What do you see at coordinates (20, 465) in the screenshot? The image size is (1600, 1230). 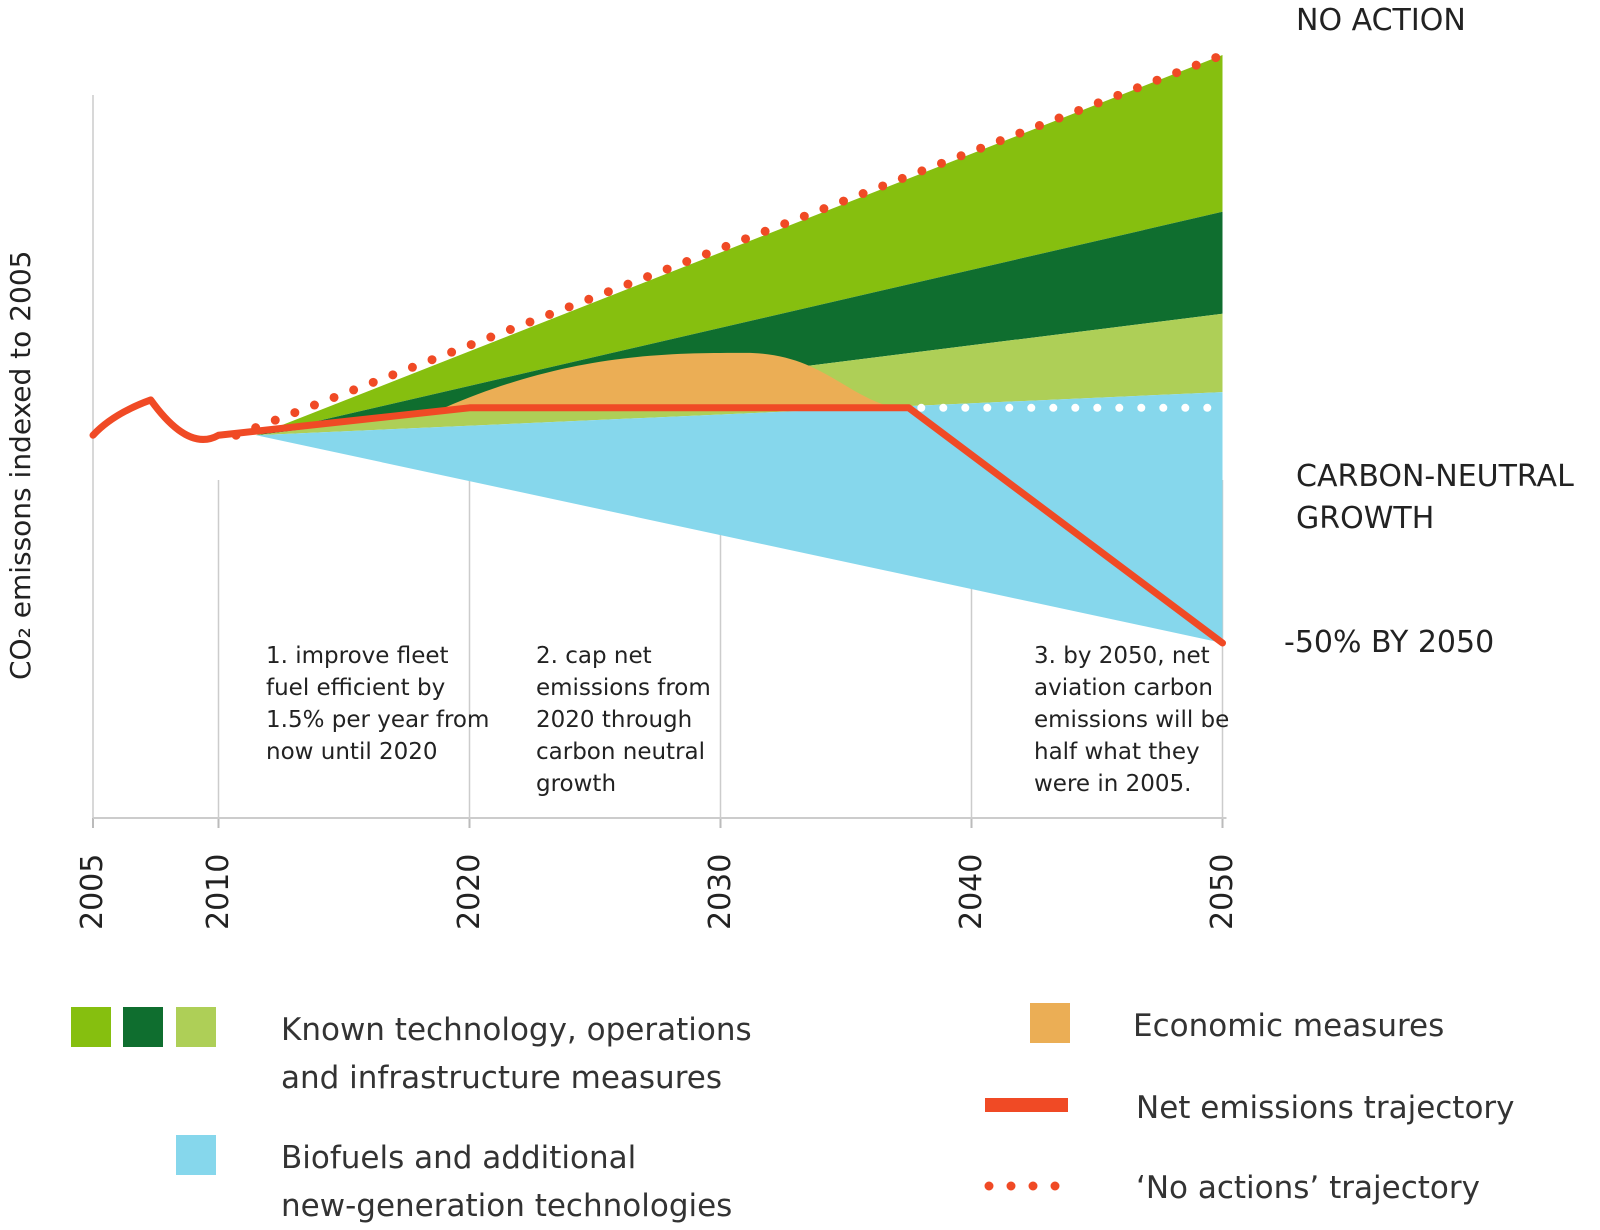 I see `y-axis-label: CO₂ emissons indexed to 2005` at bounding box center [20, 465].